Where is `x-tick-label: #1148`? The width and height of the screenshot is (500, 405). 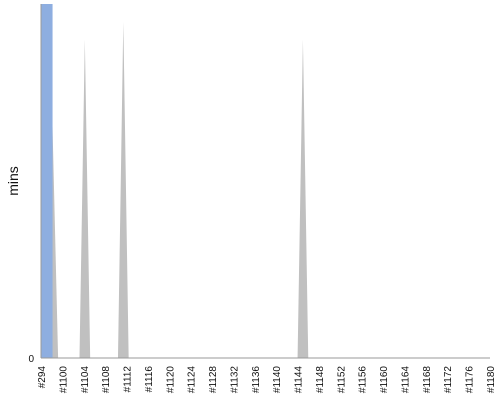
x-tick-label: #1148 is located at coordinates (320, 380).